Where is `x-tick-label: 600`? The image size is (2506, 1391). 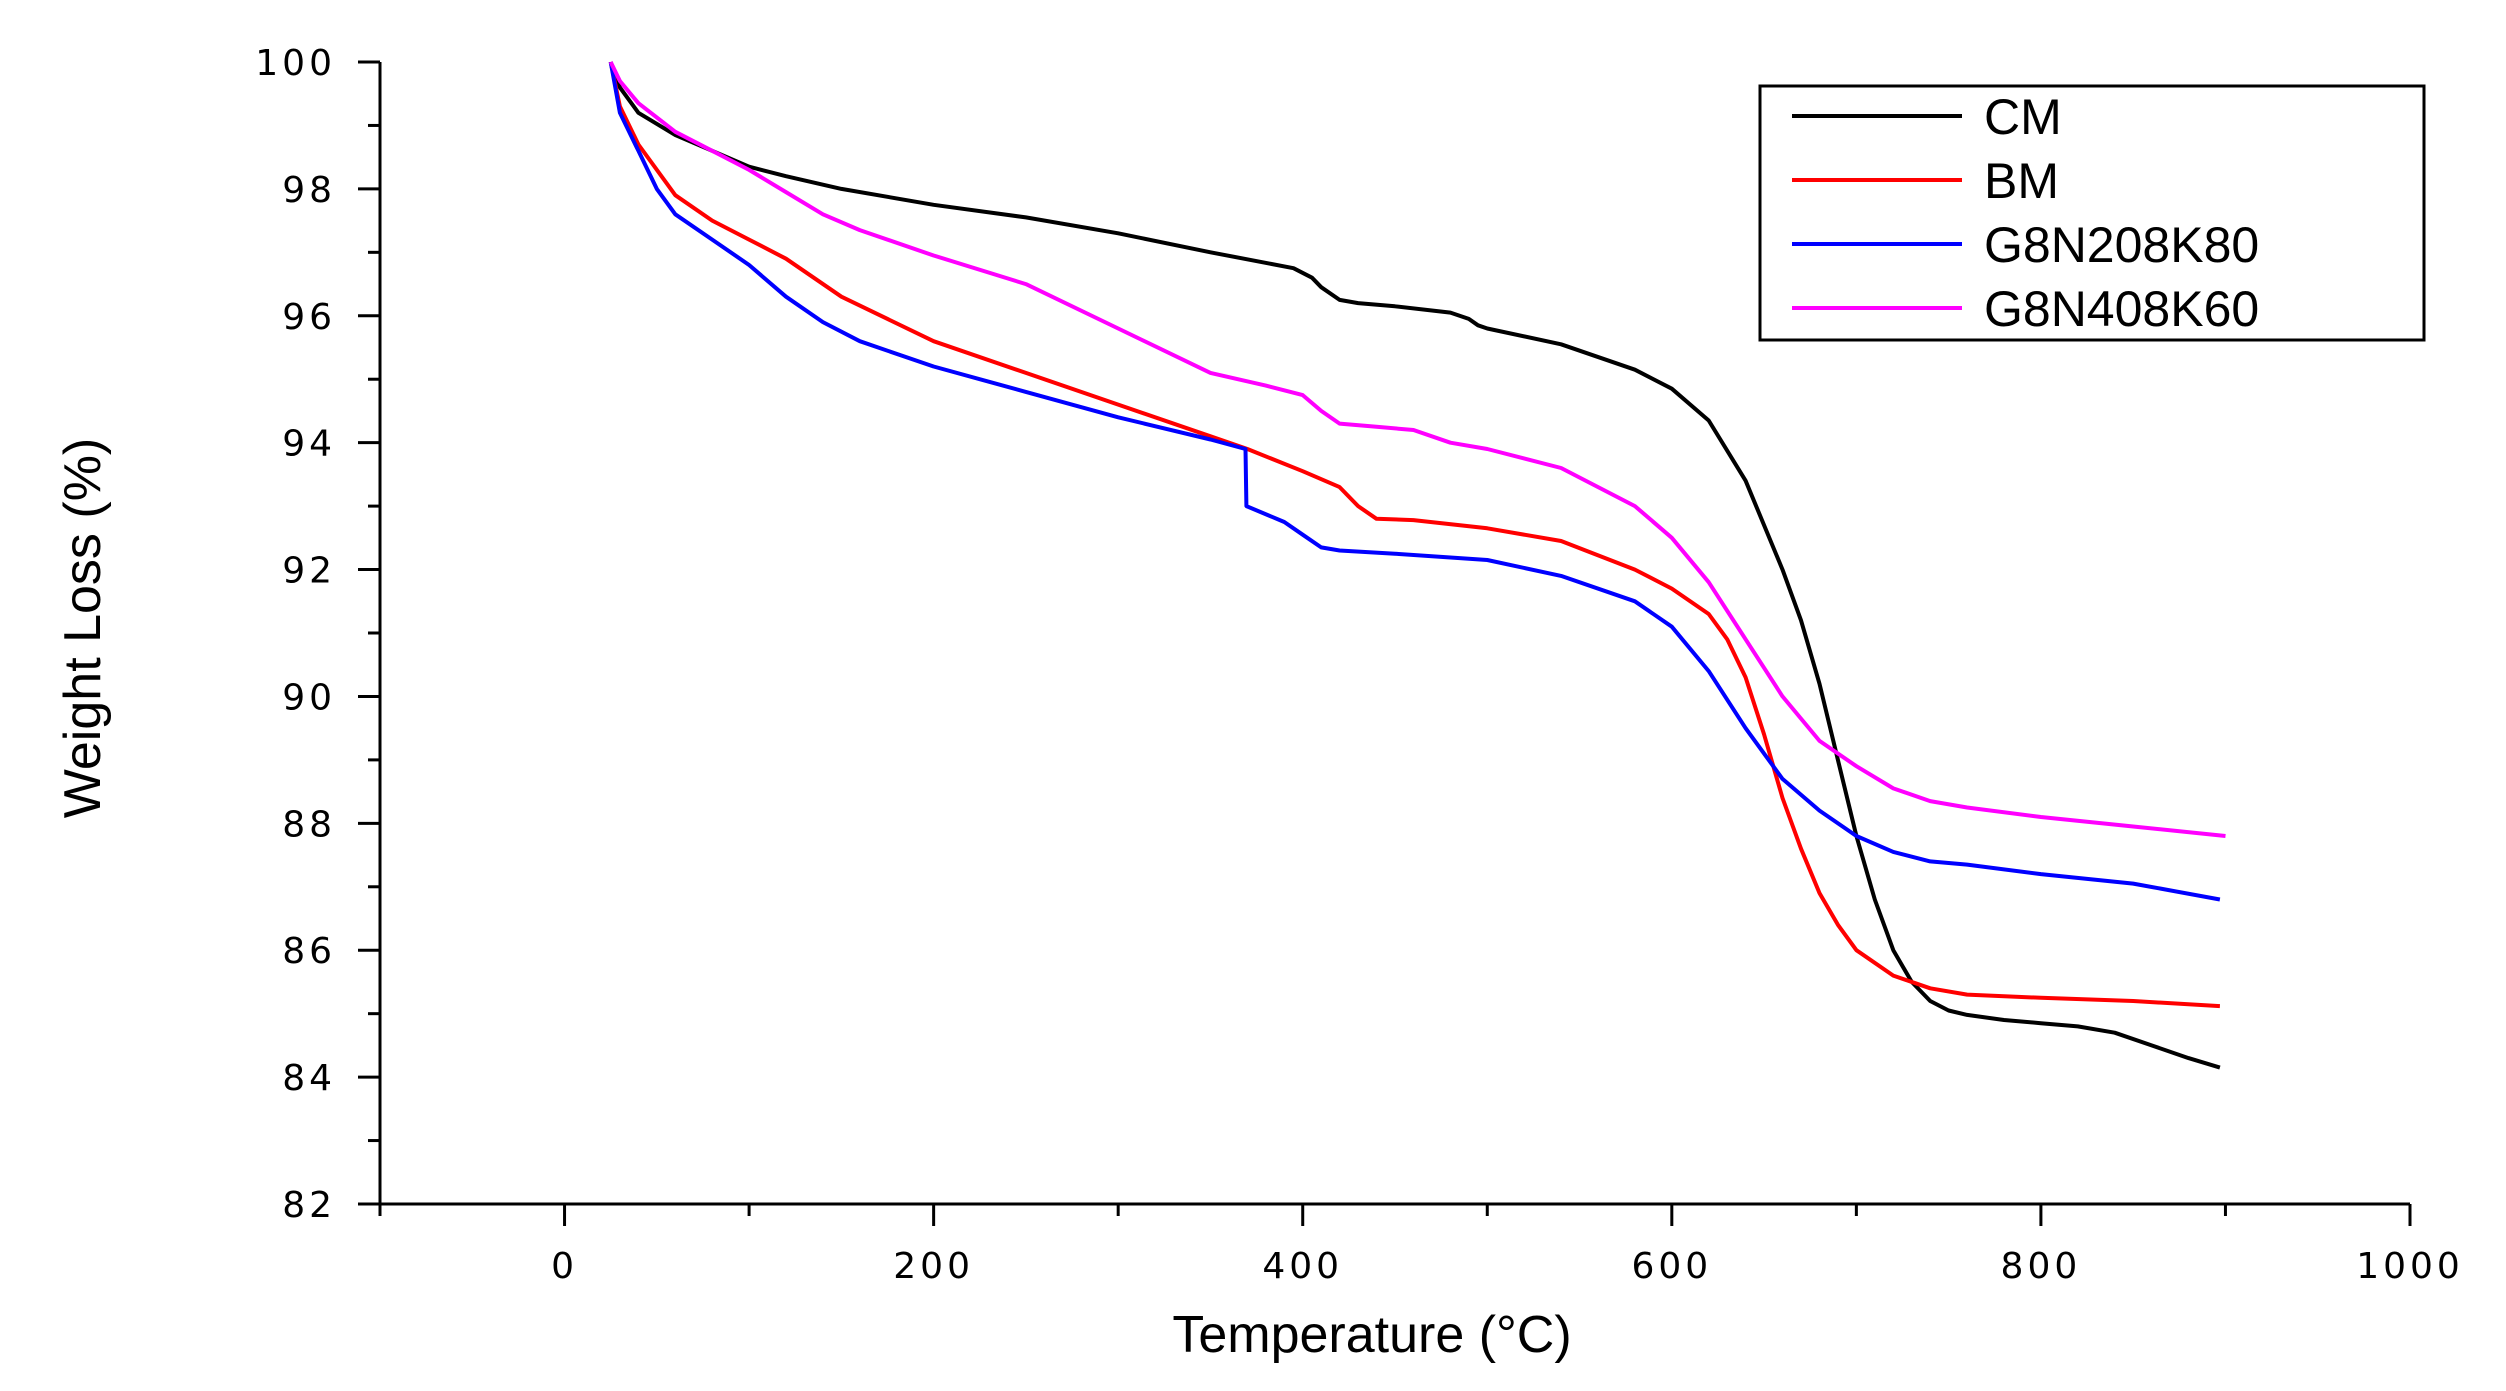 x-tick-label: 600 is located at coordinates (1671, 1266).